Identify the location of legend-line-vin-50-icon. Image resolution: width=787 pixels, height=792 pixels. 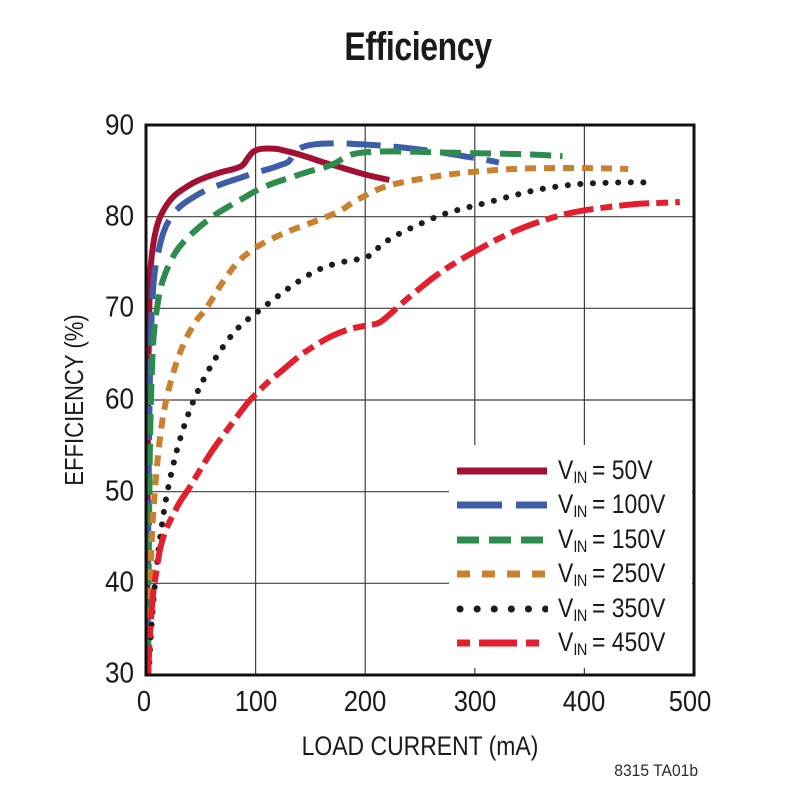
(502, 471).